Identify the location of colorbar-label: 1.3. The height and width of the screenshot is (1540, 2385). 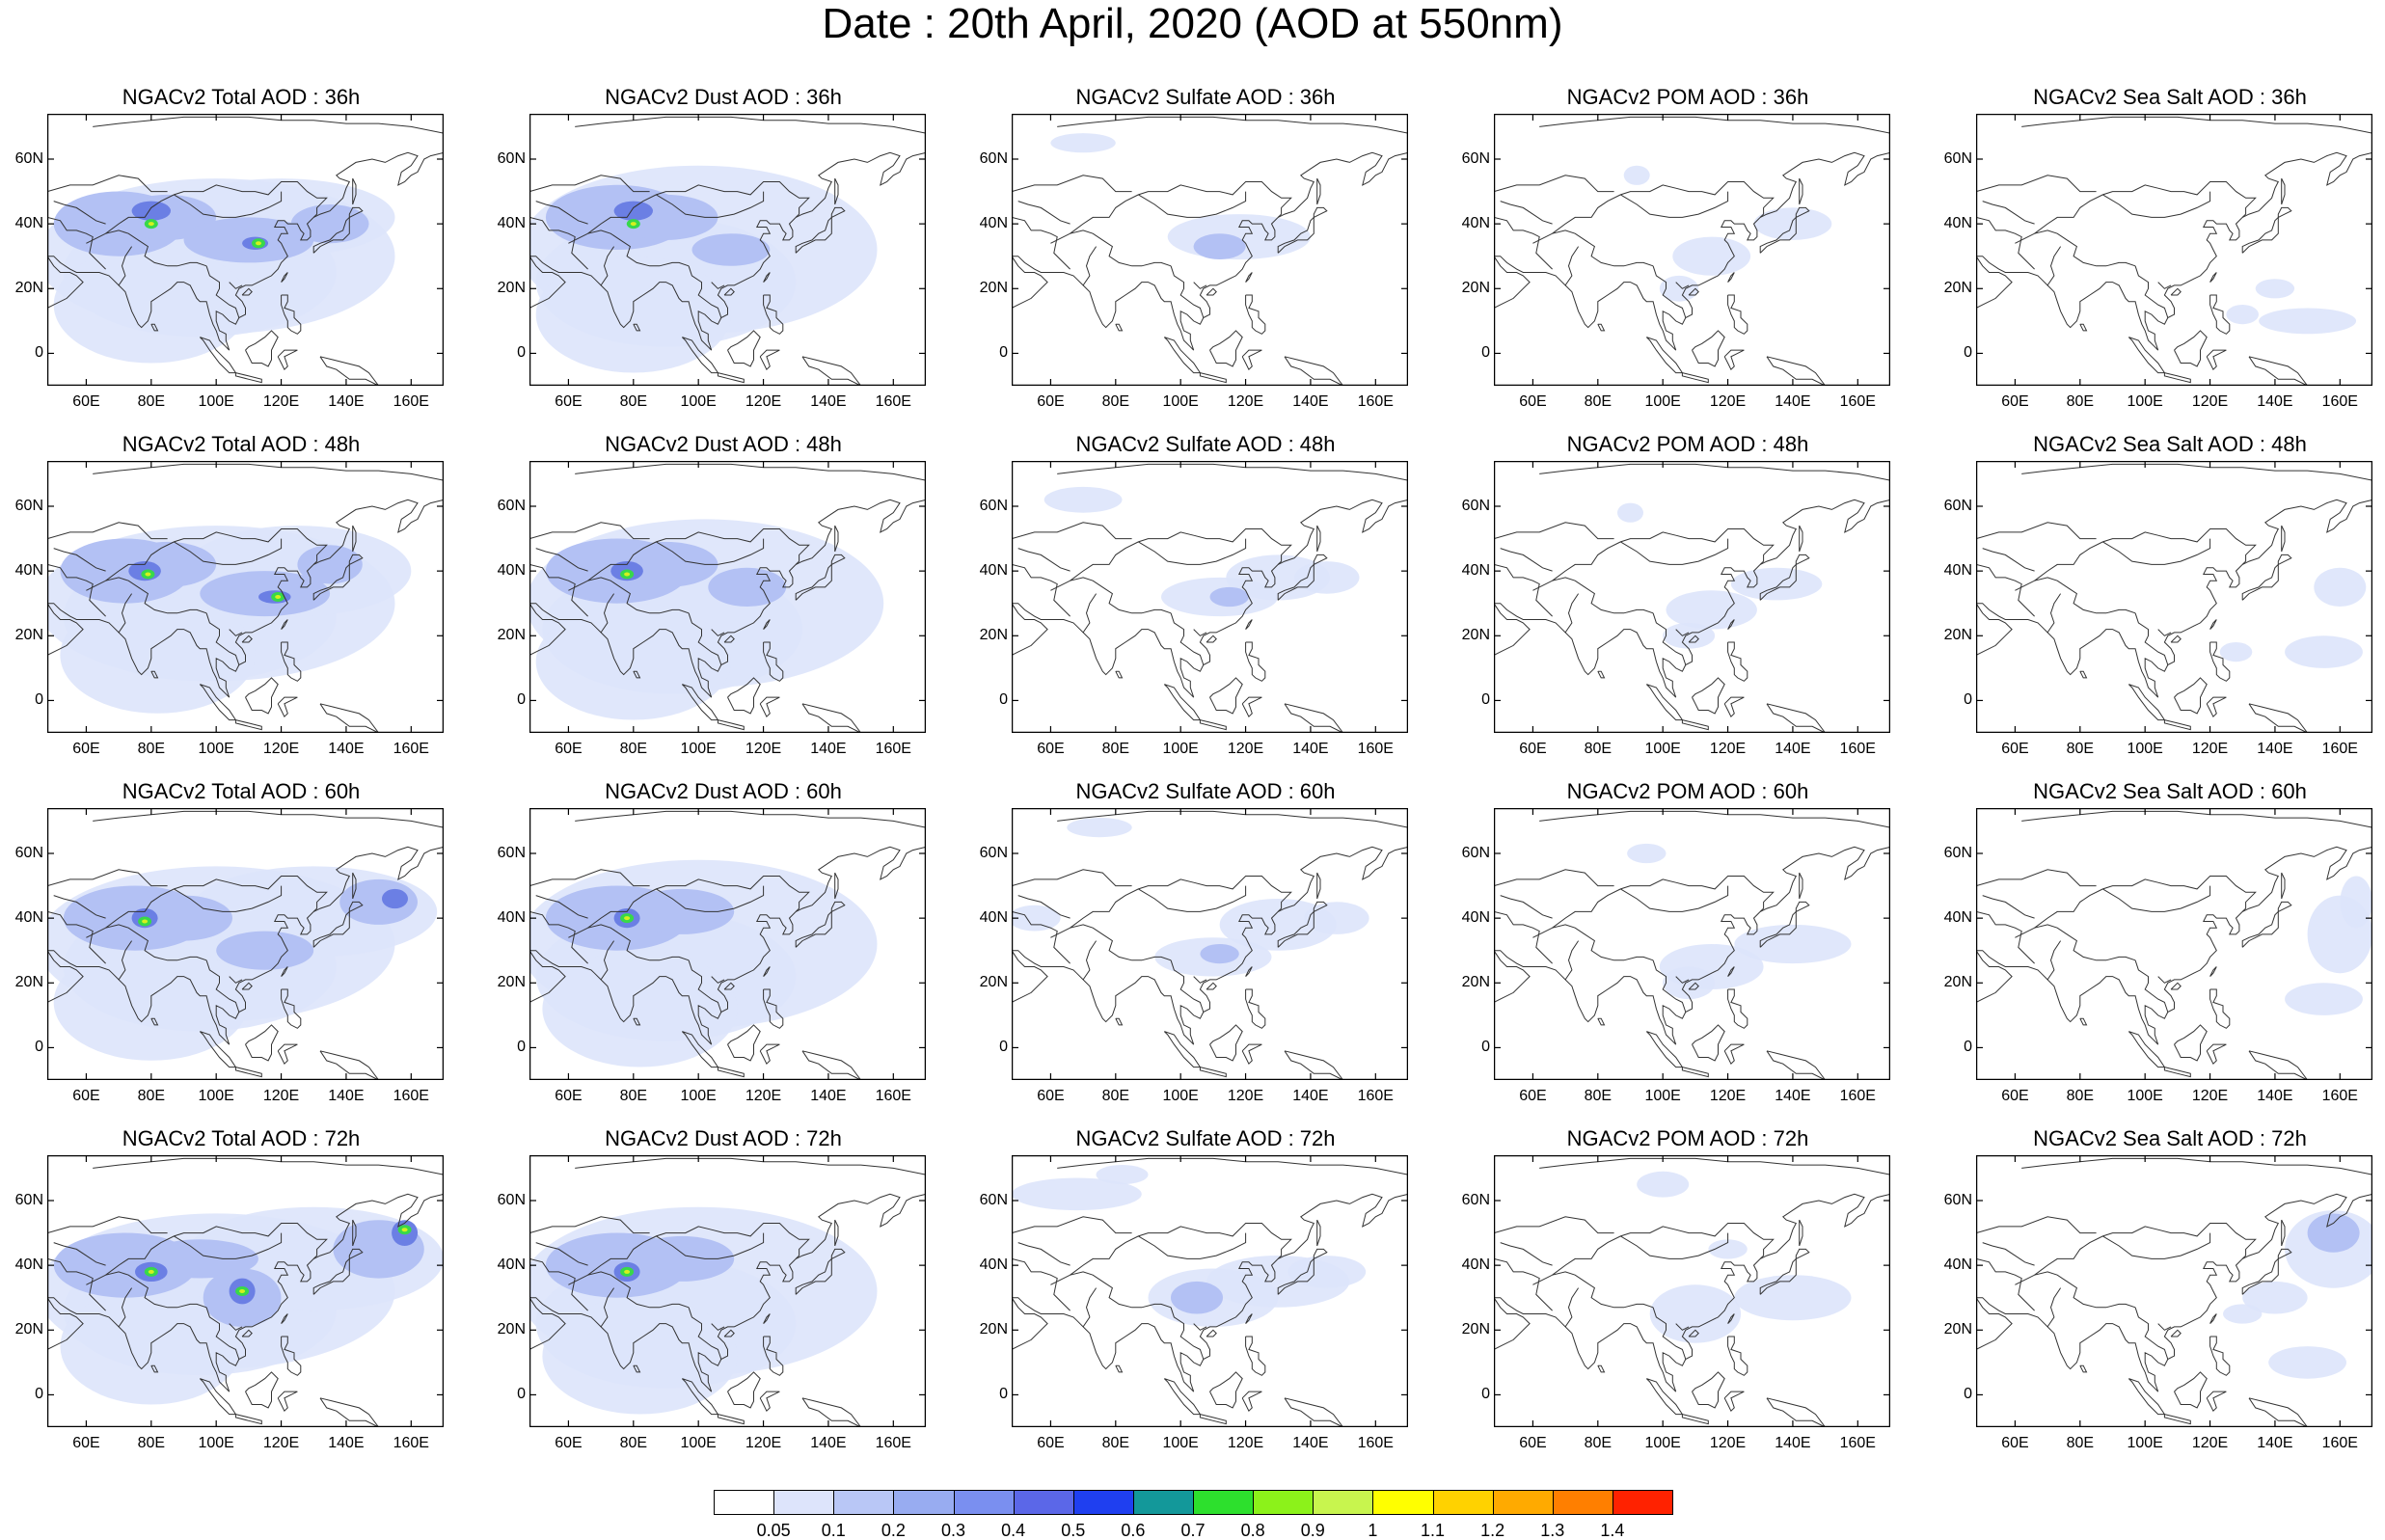
(1553, 1530).